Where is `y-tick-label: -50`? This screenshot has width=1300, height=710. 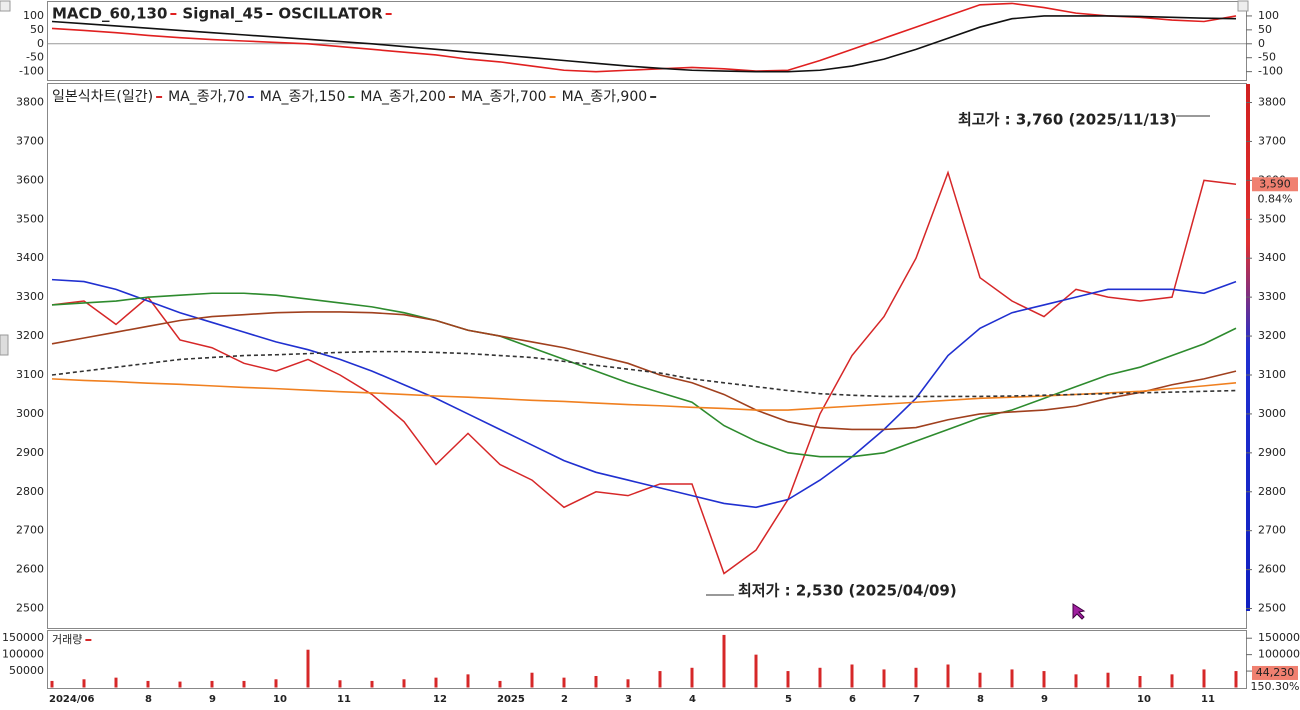
y-tick-label: -50 is located at coordinates (35, 57).